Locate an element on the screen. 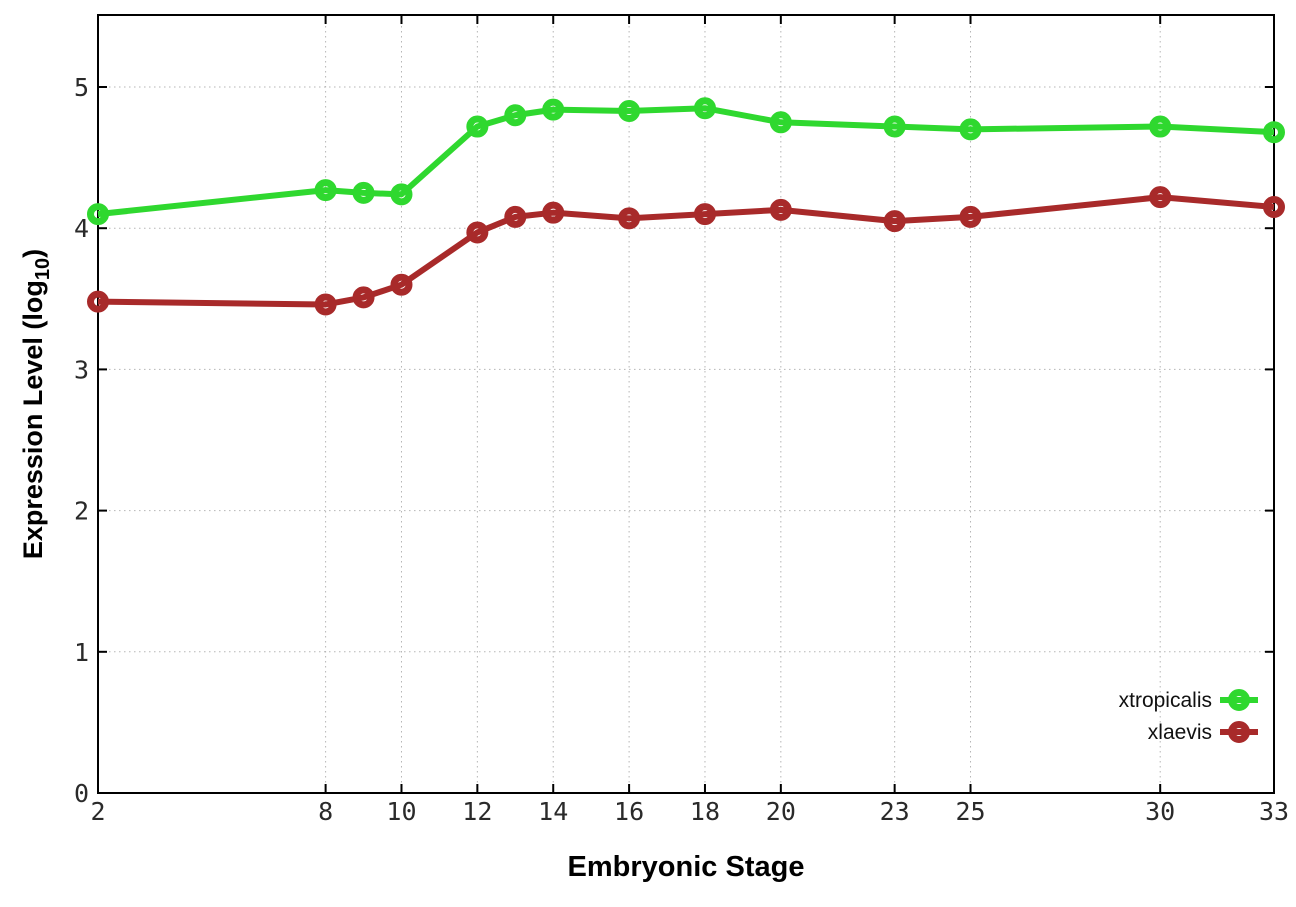 The width and height of the screenshot is (1296, 907). legend-sample-marker-xtropicalis is located at coordinates (1239, 700).